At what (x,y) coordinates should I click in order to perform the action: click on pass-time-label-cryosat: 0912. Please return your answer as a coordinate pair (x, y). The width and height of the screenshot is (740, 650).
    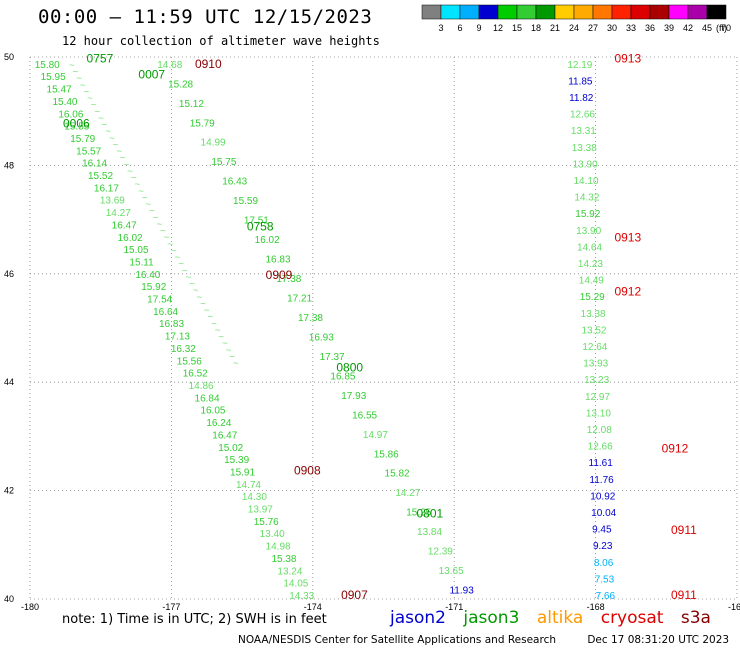
    Looking at the image, I should click on (675, 449).